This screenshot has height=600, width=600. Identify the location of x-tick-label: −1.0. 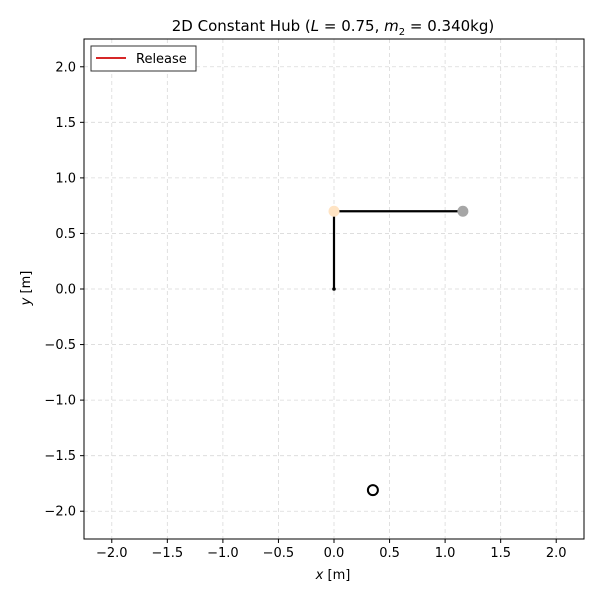
(223, 553).